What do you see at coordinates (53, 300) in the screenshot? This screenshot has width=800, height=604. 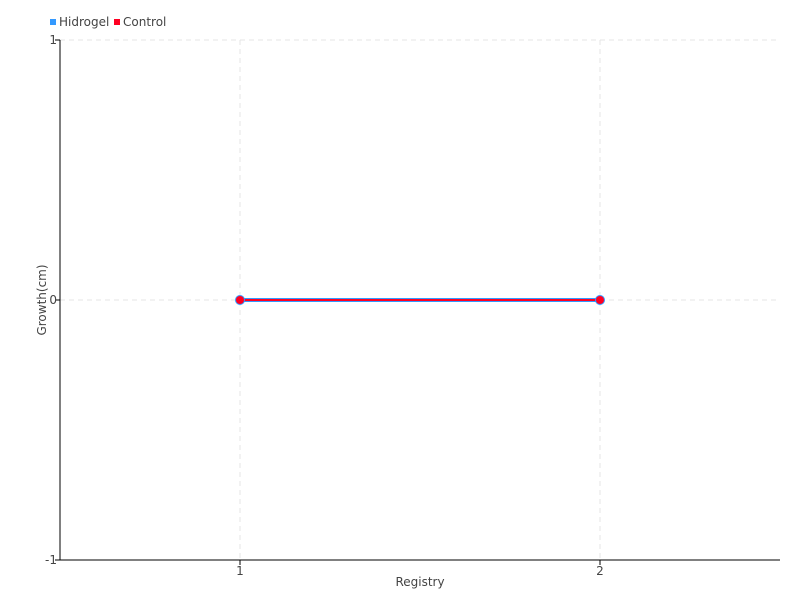 I see `y-tick-label: 0` at bounding box center [53, 300].